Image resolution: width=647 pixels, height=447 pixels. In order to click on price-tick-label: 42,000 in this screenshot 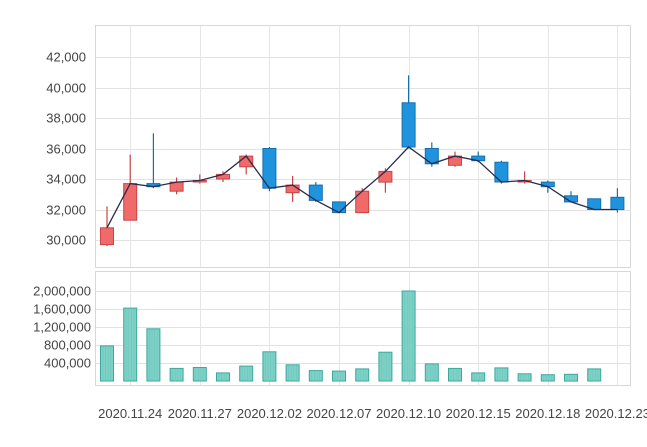, I will do `click(66, 57)`.